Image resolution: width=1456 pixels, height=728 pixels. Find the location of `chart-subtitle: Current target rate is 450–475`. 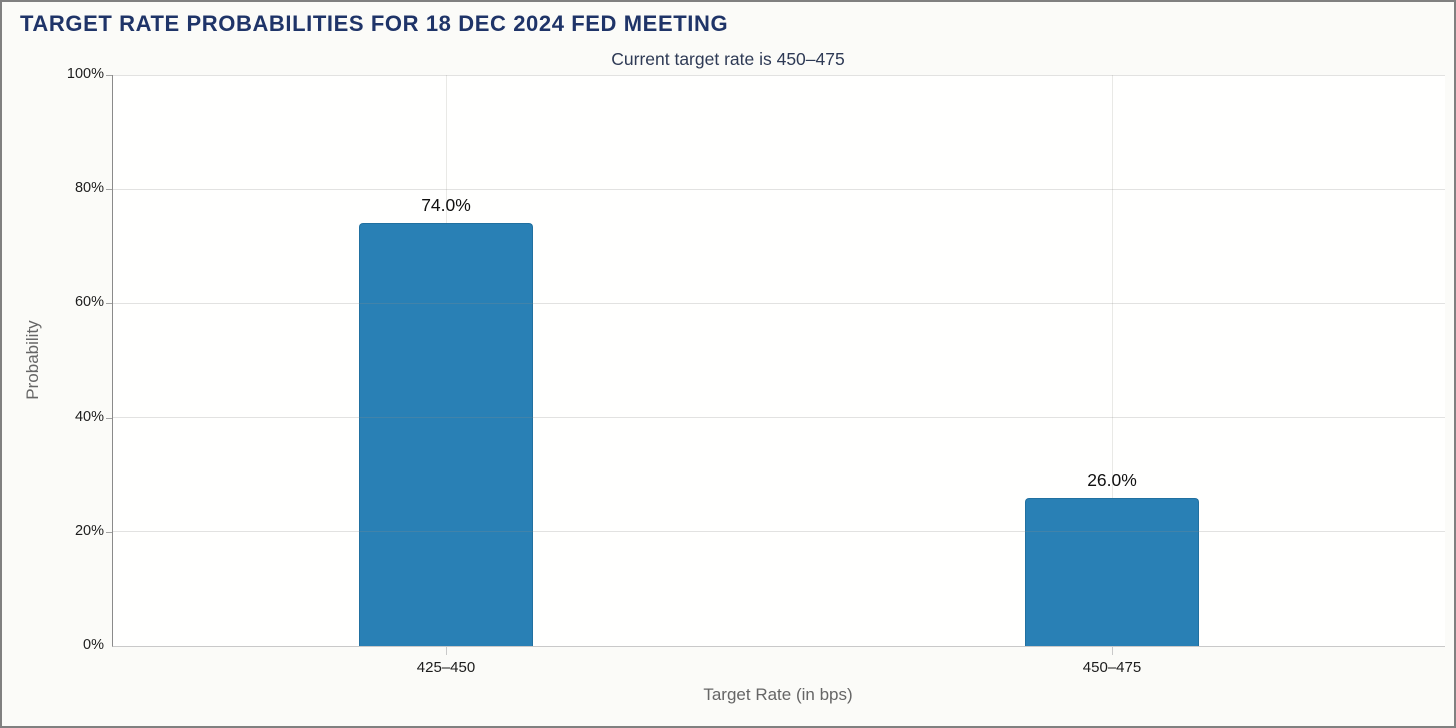

chart-subtitle: Current target rate is 450–475 is located at coordinates (728, 59).